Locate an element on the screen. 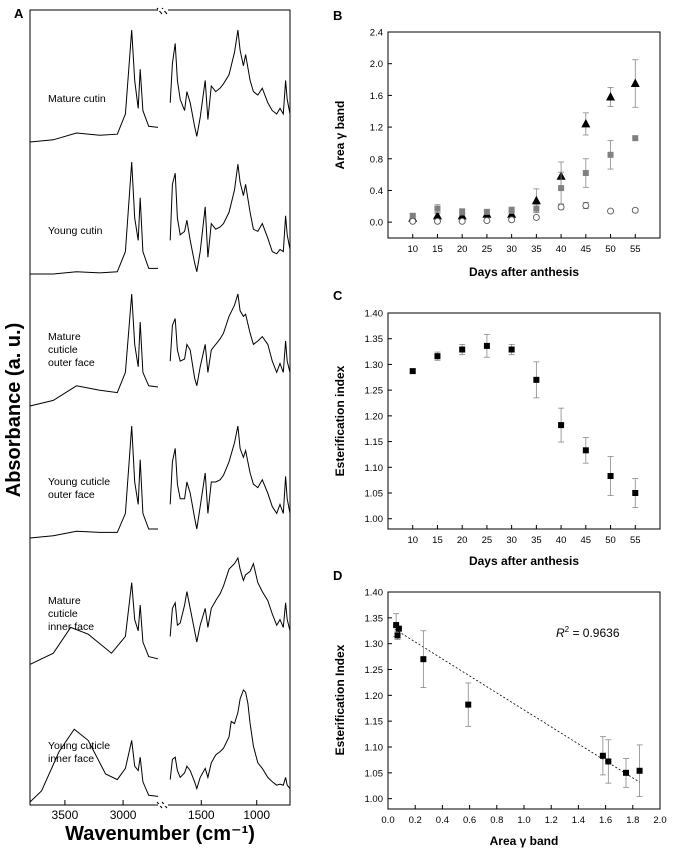 The height and width of the screenshot is (852, 680). panel-a-xtick-label: 3500 is located at coordinates (65, 815).